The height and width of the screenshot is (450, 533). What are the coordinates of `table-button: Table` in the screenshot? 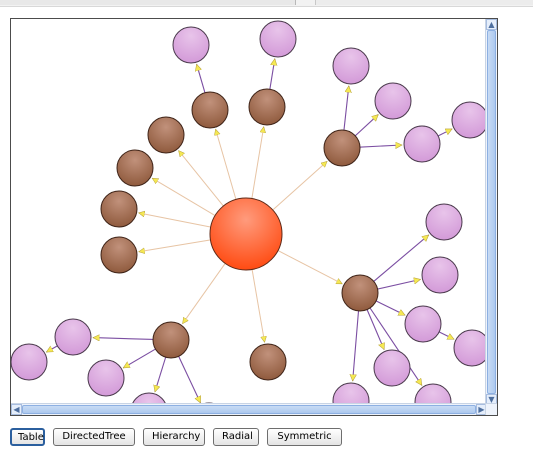 It's located at (27, 437).